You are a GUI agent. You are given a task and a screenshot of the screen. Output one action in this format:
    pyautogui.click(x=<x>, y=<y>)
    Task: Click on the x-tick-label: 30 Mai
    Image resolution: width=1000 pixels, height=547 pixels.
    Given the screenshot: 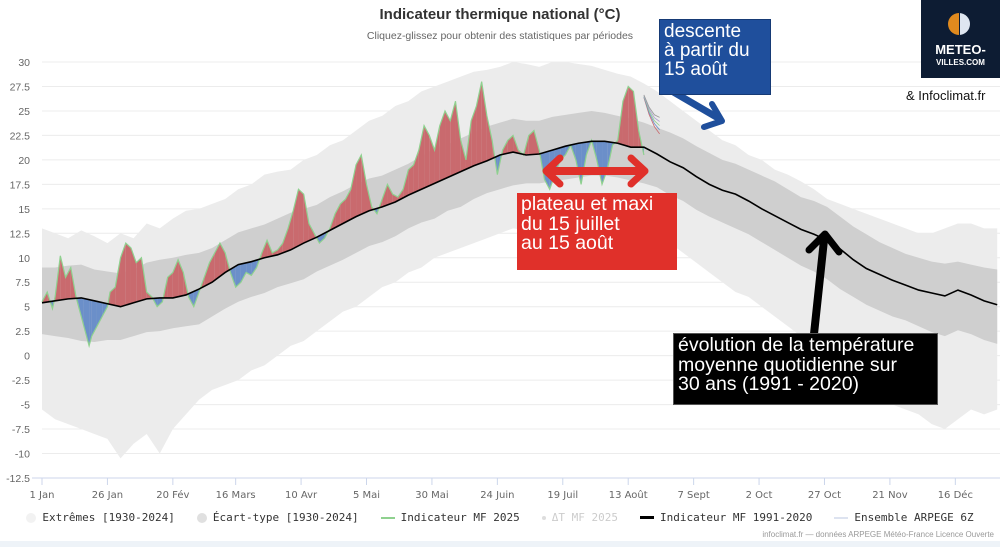 What is the action you would take?
    pyautogui.click(x=431, y=495)
    